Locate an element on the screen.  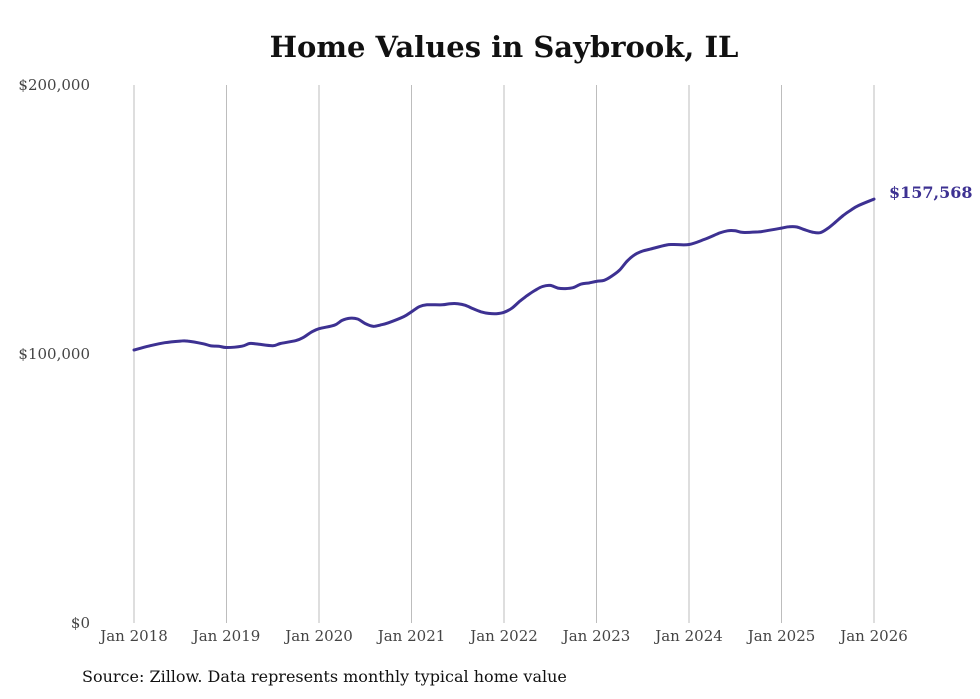
x-tick-label: Jan 2022 is located at coordinates (503, 636).